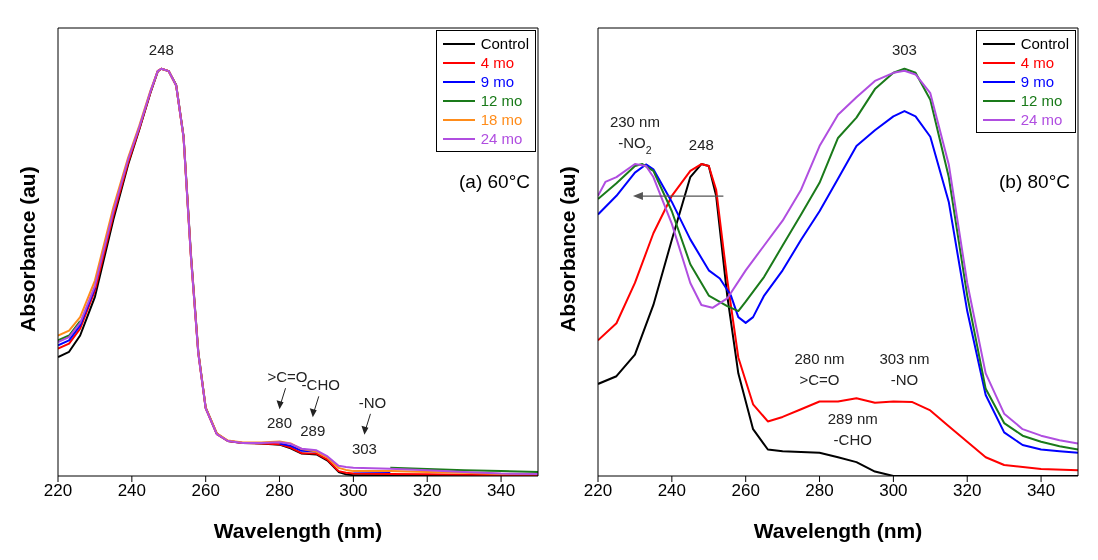  Describe the element at coordinates (372, 402) in the screenshot. I see `annotation: -NO` at that location.